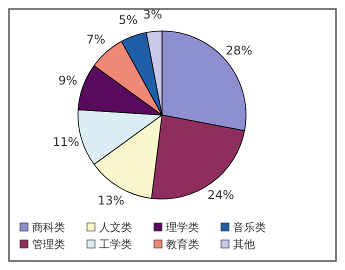 Image resolution: width=345 pixels, height=270 pixels. What do you see at coordinates (239, 51) in the screenshot?
I see `data-label: 28%` at bounding box center [239, 51].